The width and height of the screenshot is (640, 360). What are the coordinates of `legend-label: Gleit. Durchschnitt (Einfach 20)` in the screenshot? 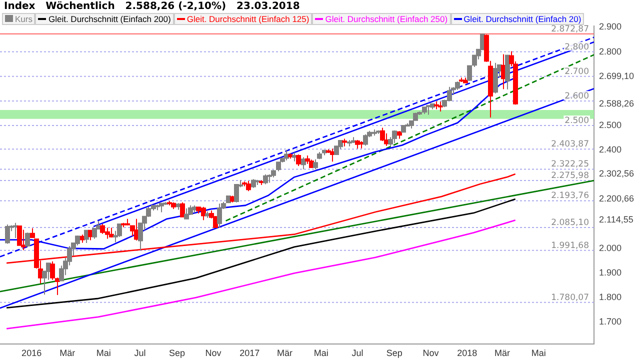 It's located at (517, 19).